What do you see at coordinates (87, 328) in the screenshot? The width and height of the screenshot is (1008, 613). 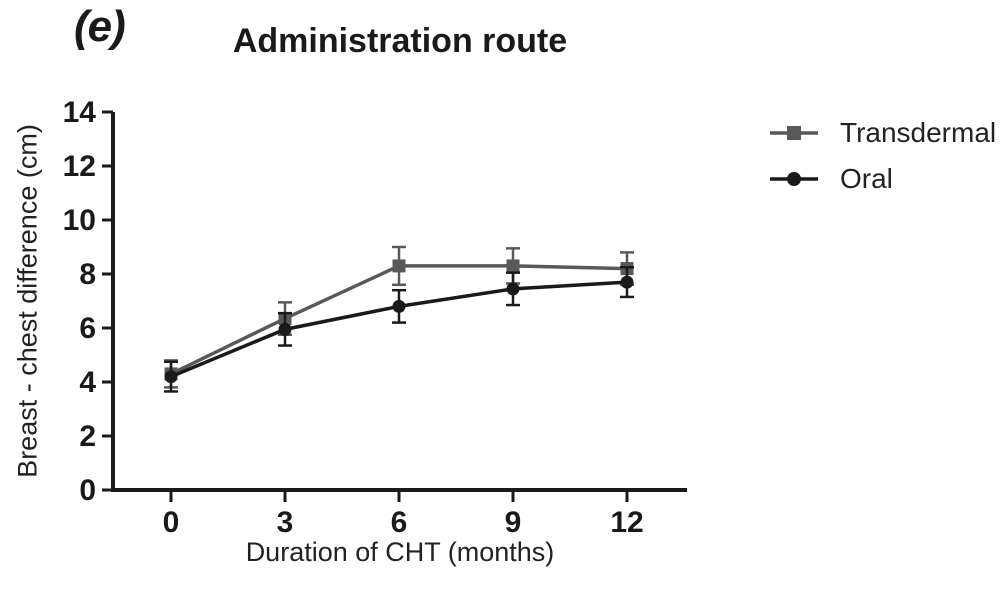 I see `y-tick-label: 6` at bounding box center [87, 328].